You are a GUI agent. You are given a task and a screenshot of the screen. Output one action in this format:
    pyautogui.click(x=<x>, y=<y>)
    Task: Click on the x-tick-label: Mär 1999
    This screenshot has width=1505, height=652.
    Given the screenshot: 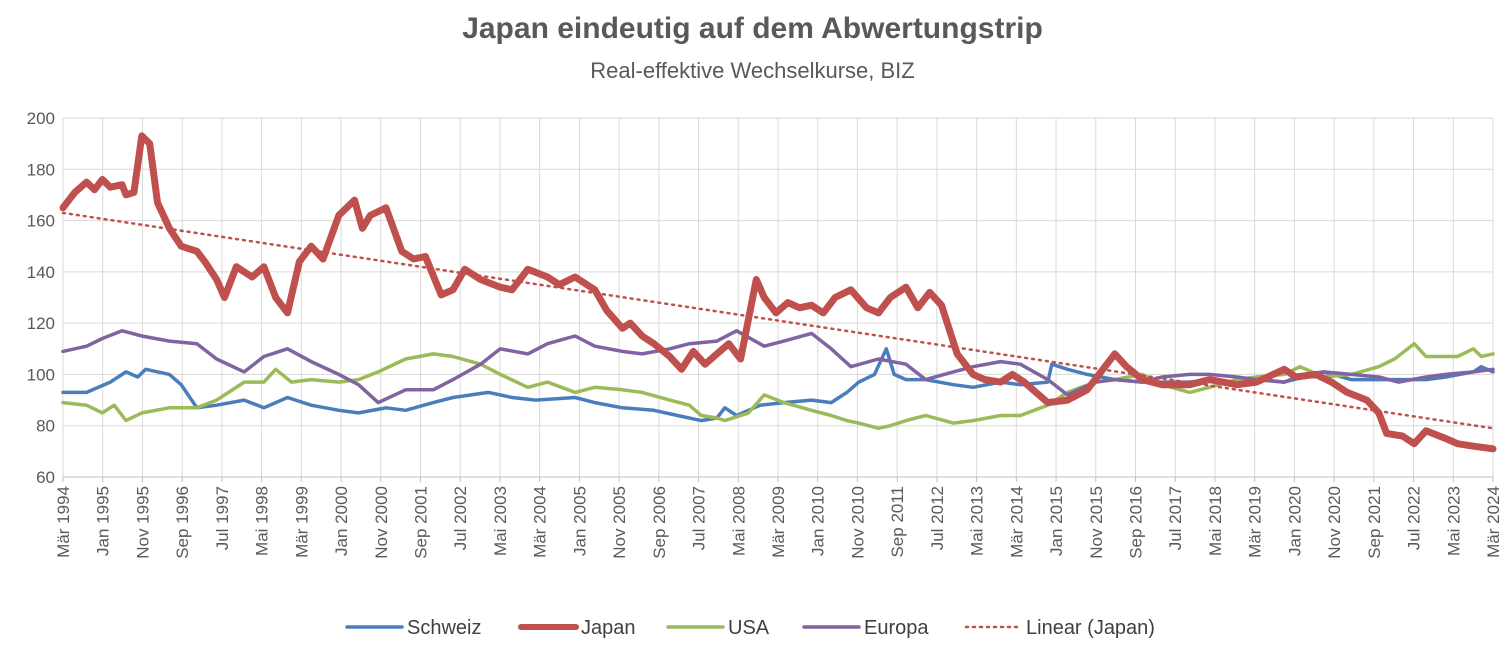 What is the action you would take?
    pyautogui.click(x=301, y=522)
    